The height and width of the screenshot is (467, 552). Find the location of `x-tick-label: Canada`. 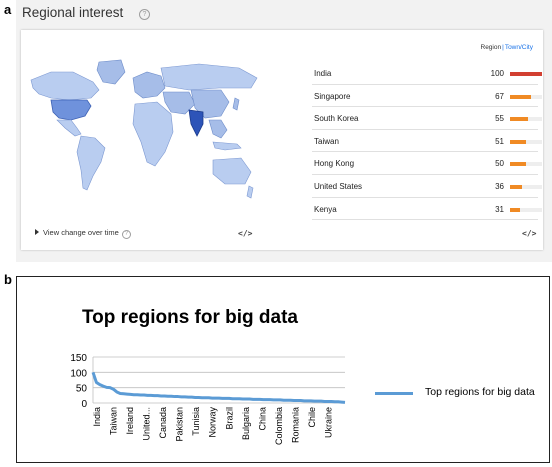

x-tick-label: Canada is located at coordinates (163, 423).